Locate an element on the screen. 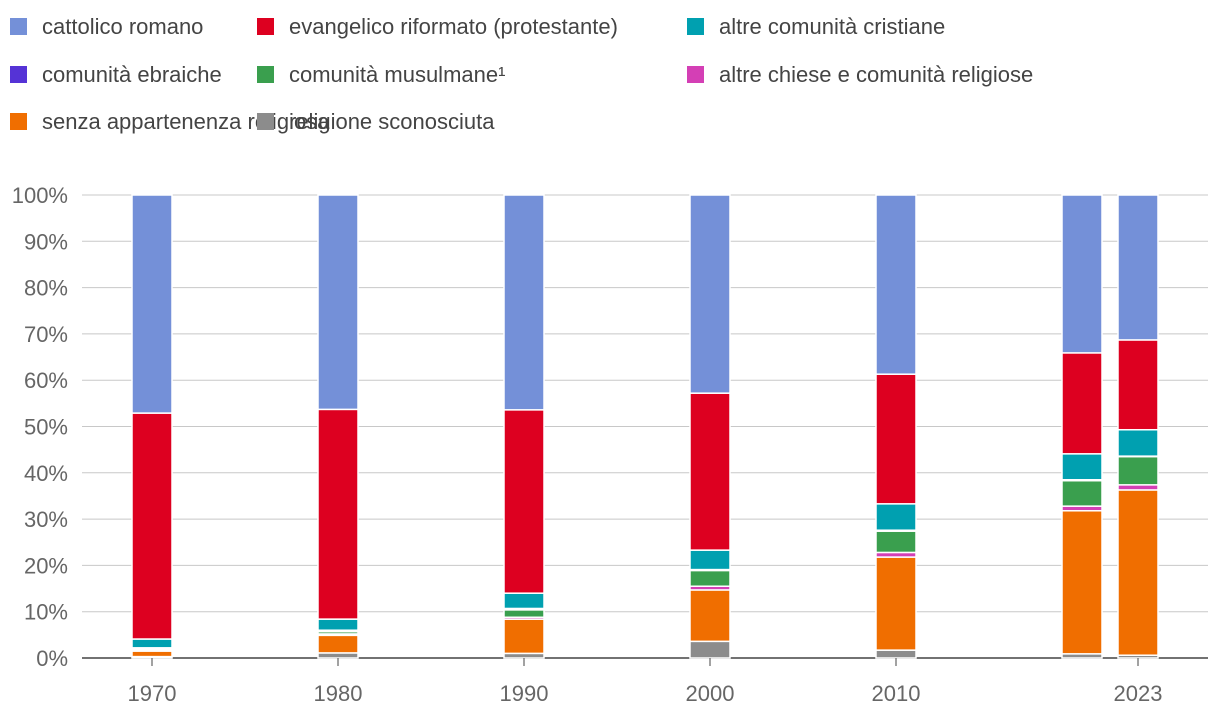 This screenshot has width=1220, height=724. bar-stack-2010 is located at coordinates (896, 426).